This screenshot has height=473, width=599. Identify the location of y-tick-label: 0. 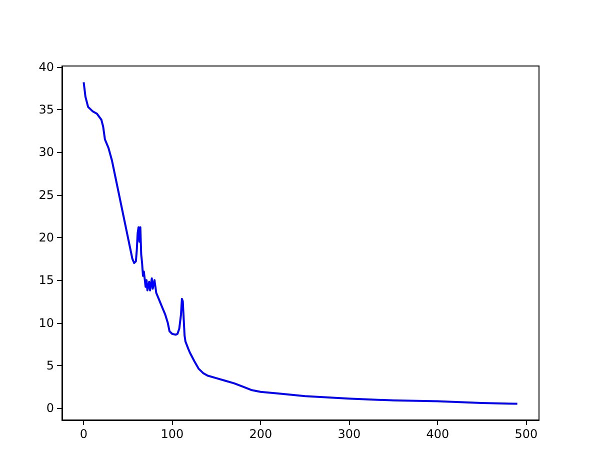
(50, 408).